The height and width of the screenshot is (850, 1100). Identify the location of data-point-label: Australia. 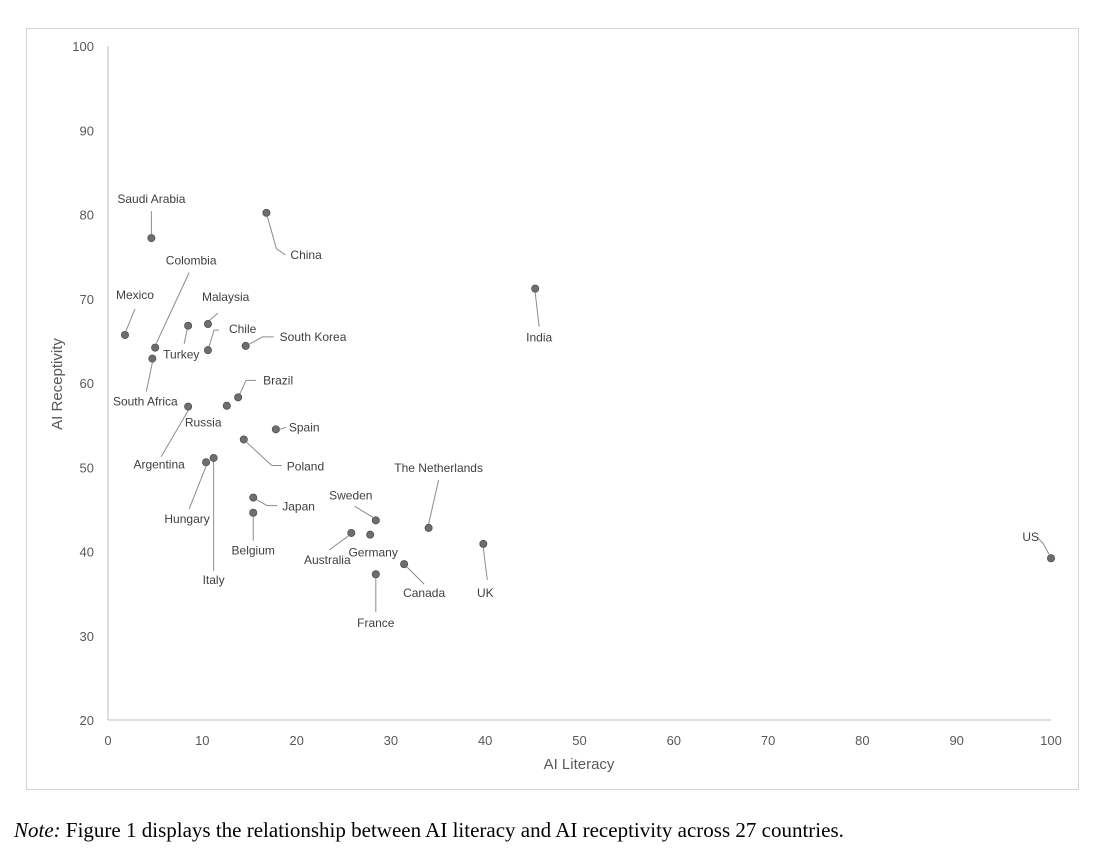
(327, 560).